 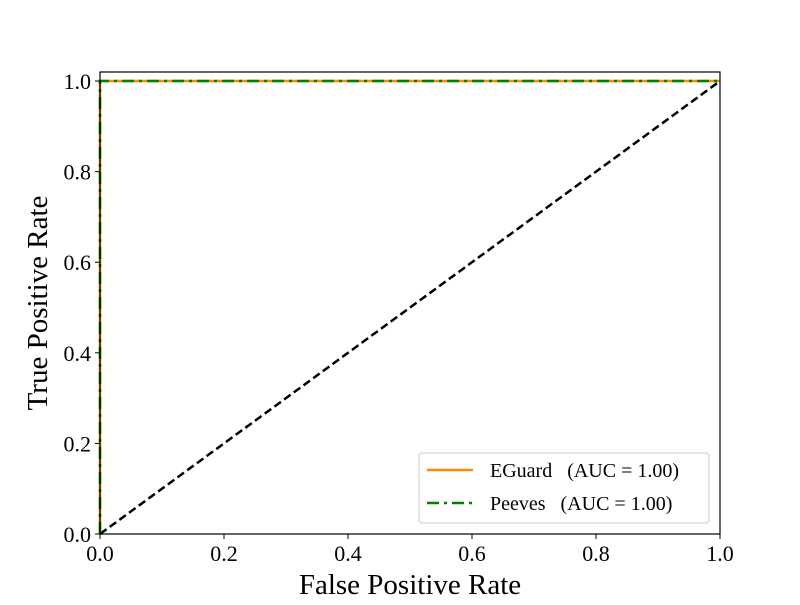 I want to click on x-tick-label: 0.6, so click(x=472, y=553).